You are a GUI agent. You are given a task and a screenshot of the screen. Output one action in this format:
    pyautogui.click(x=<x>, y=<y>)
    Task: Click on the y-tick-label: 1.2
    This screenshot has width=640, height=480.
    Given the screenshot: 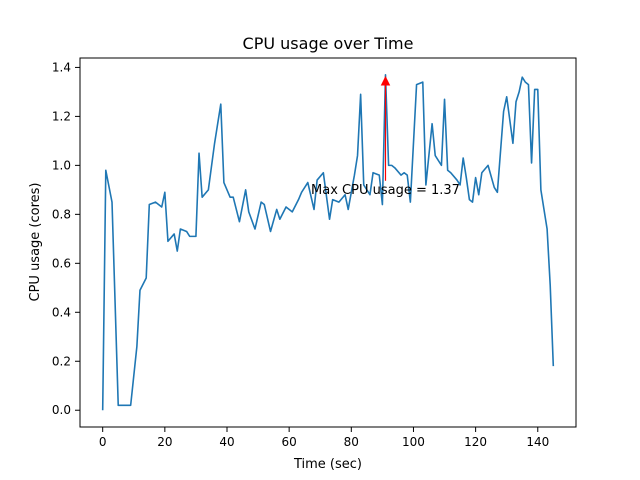 What is the action you would take?
    pyautogui.click(x=61, y=116)
    